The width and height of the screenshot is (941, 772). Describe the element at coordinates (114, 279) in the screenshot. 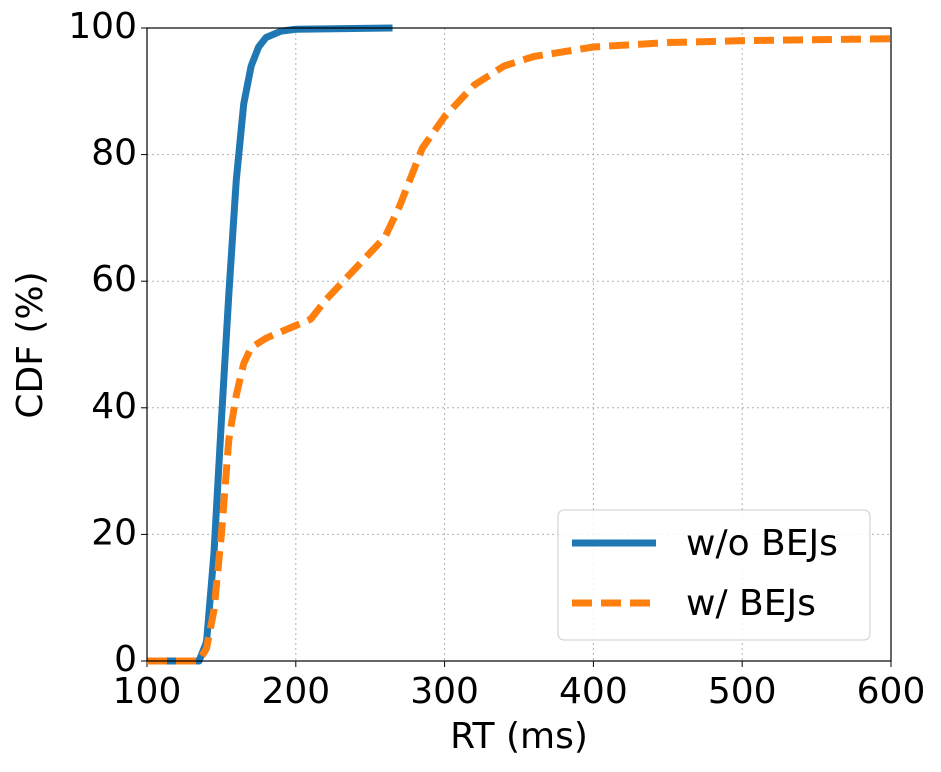

I see `y-tick-label: 60` at that location.